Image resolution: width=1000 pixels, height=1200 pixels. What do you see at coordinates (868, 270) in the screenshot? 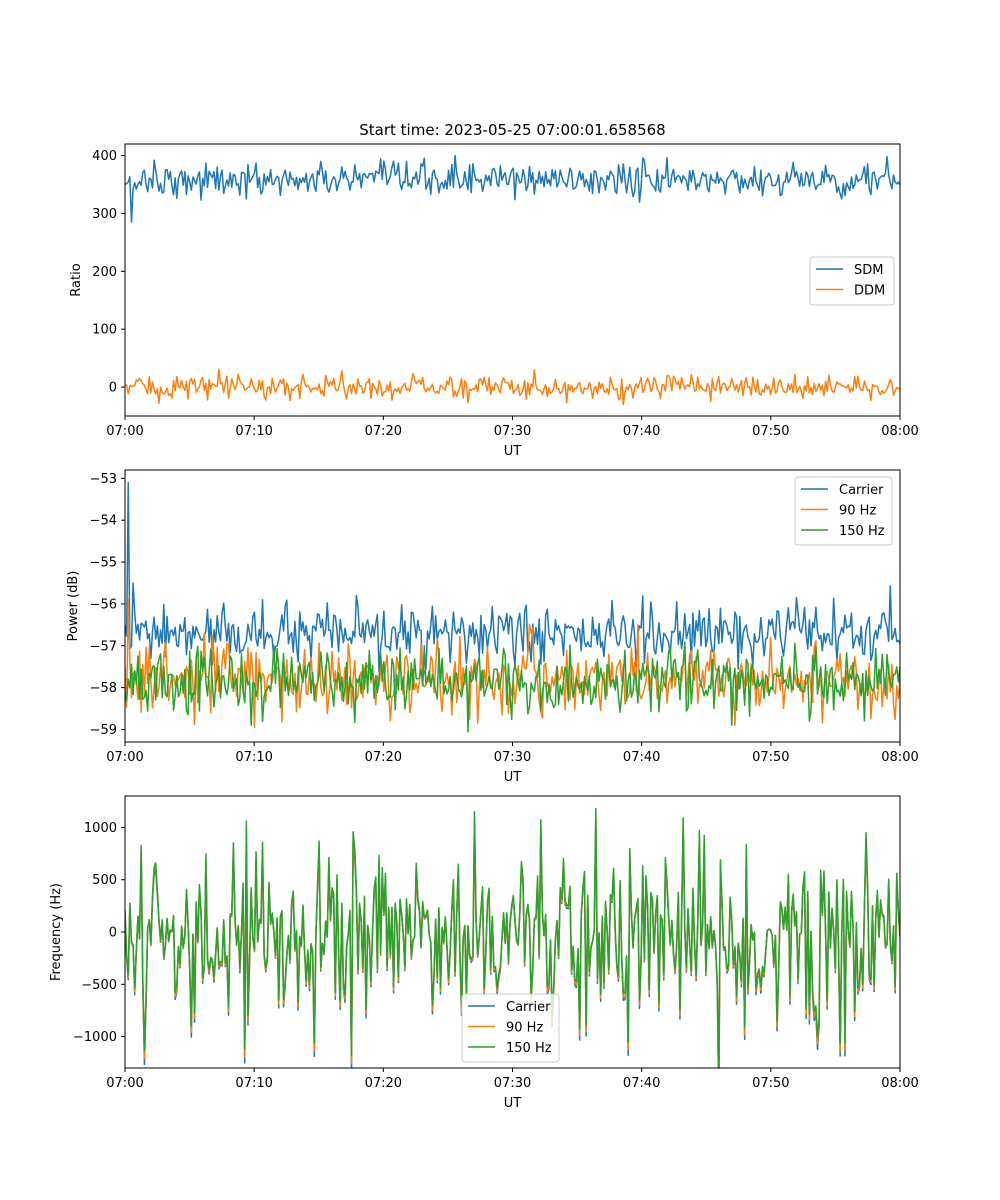
I see `legend-entry-label: SDM` at bounding box center [868, 270].